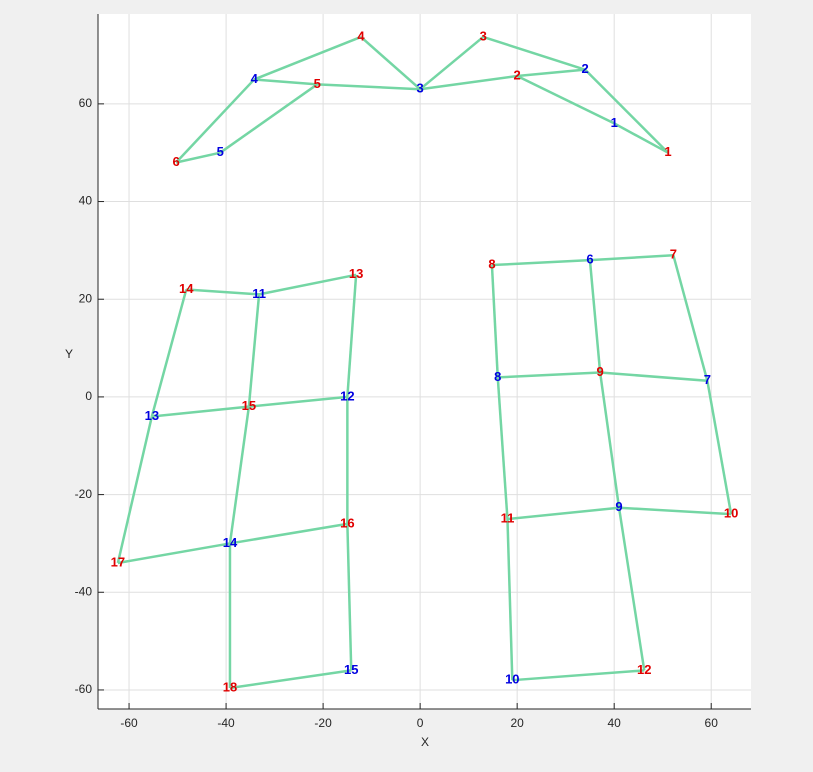 Image resolution: width=813 pixels, height=772 pixels. What do you see at coordinates (86, 298) in the screenshot?
I see `y-tick-label: 20` at bounding box center [86, 298].